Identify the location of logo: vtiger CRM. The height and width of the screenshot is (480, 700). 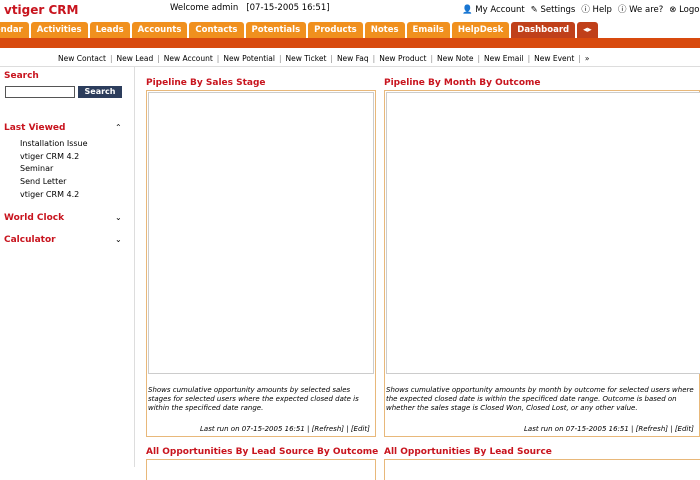
(41, 10).